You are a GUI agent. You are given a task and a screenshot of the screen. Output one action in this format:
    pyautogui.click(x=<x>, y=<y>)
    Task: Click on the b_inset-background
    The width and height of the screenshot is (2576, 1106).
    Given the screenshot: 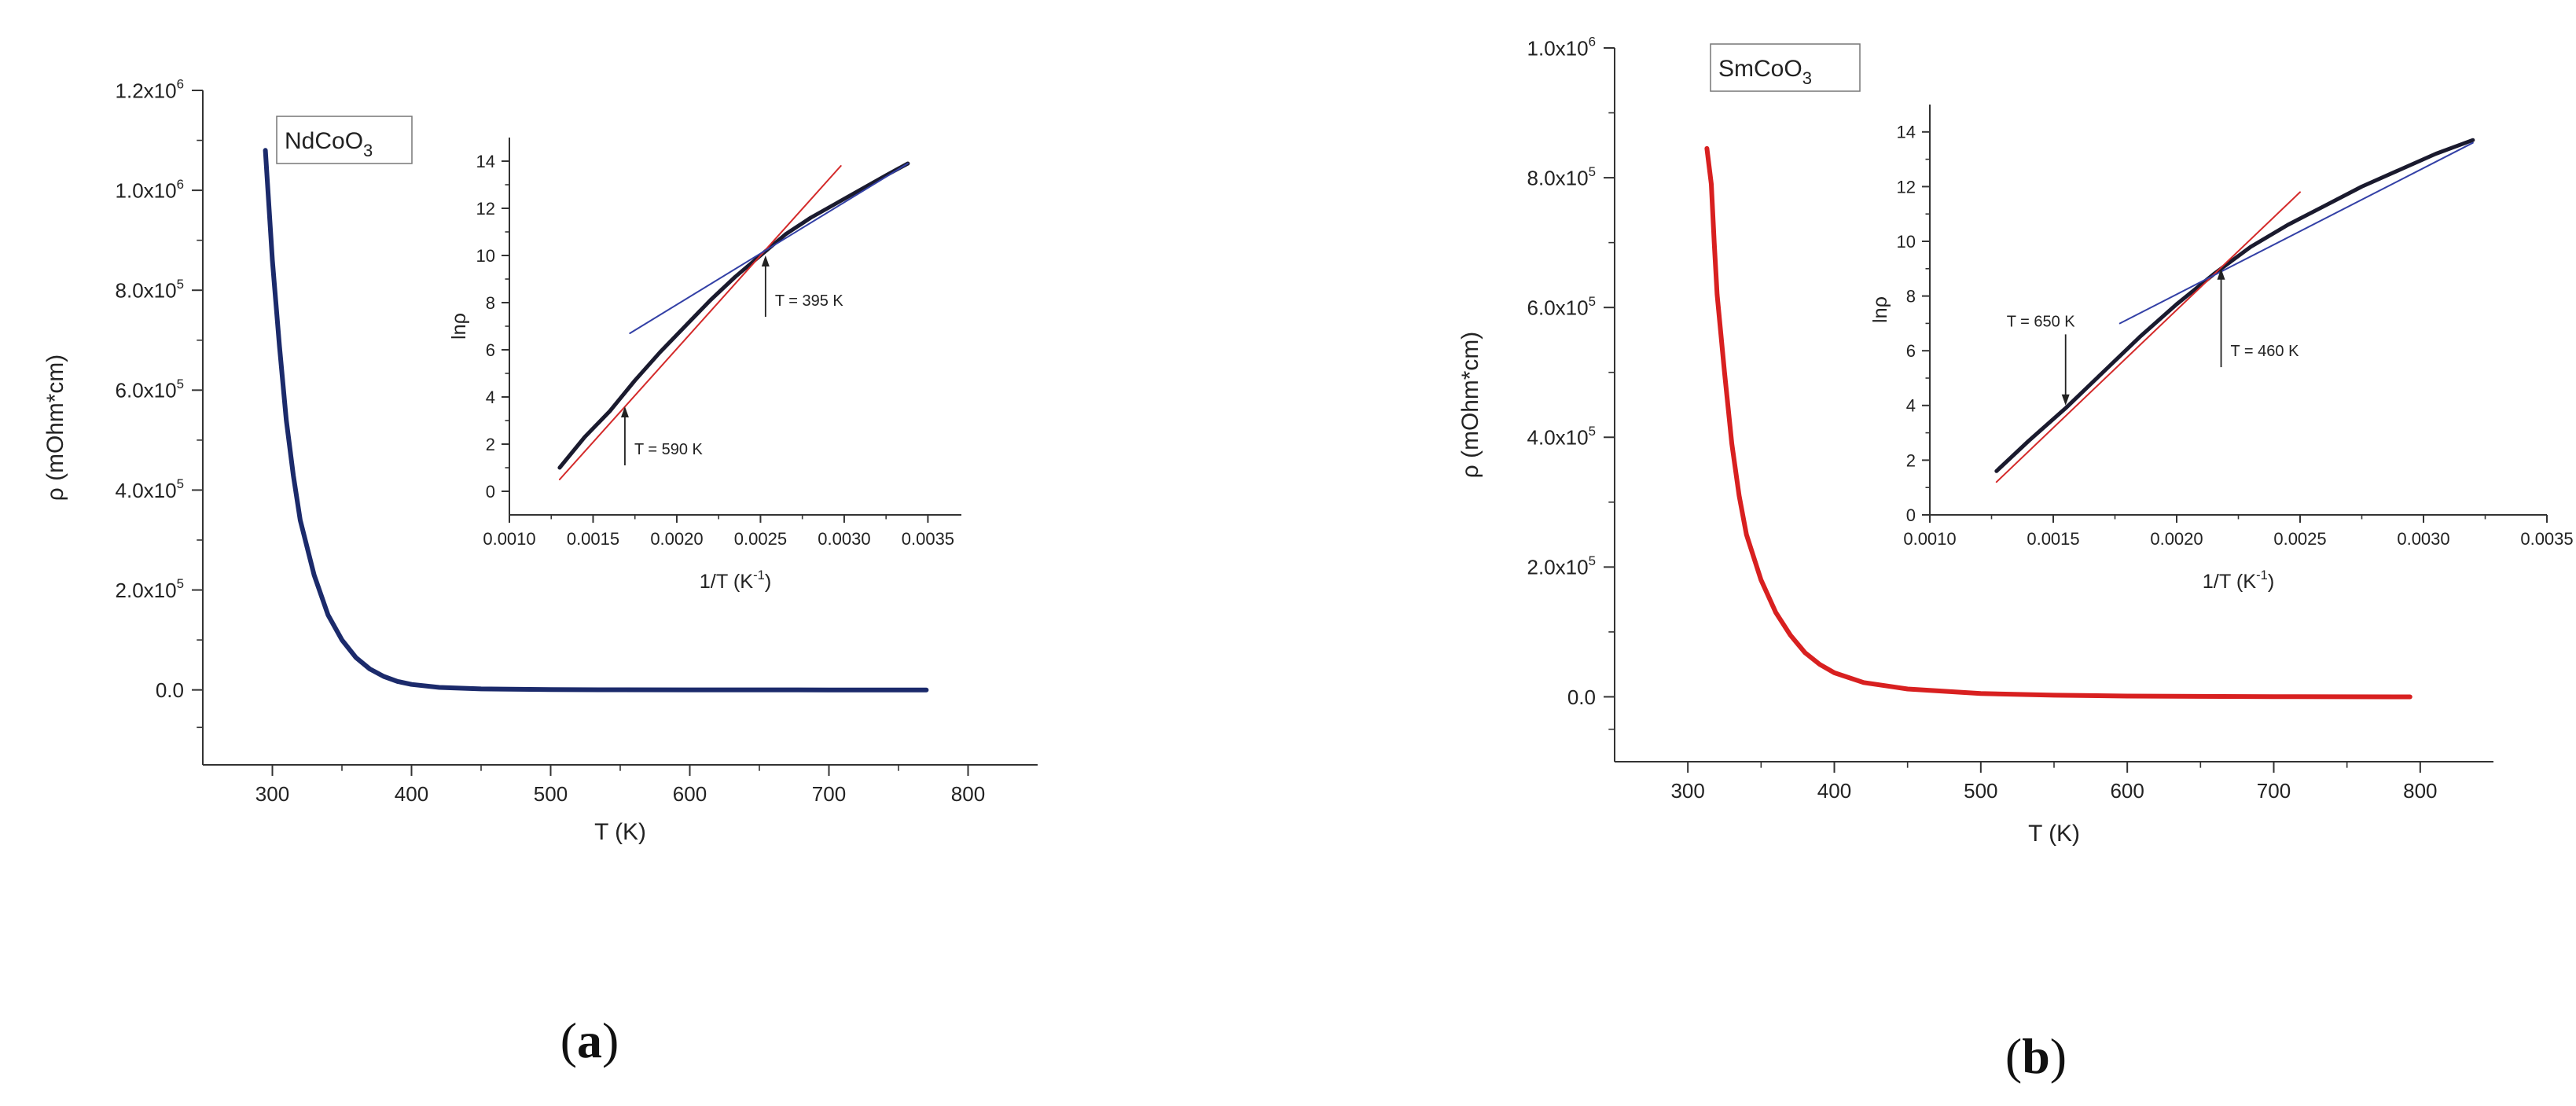 What is the action you would take?
    pyautogui.click(x=2219, y=345)
    